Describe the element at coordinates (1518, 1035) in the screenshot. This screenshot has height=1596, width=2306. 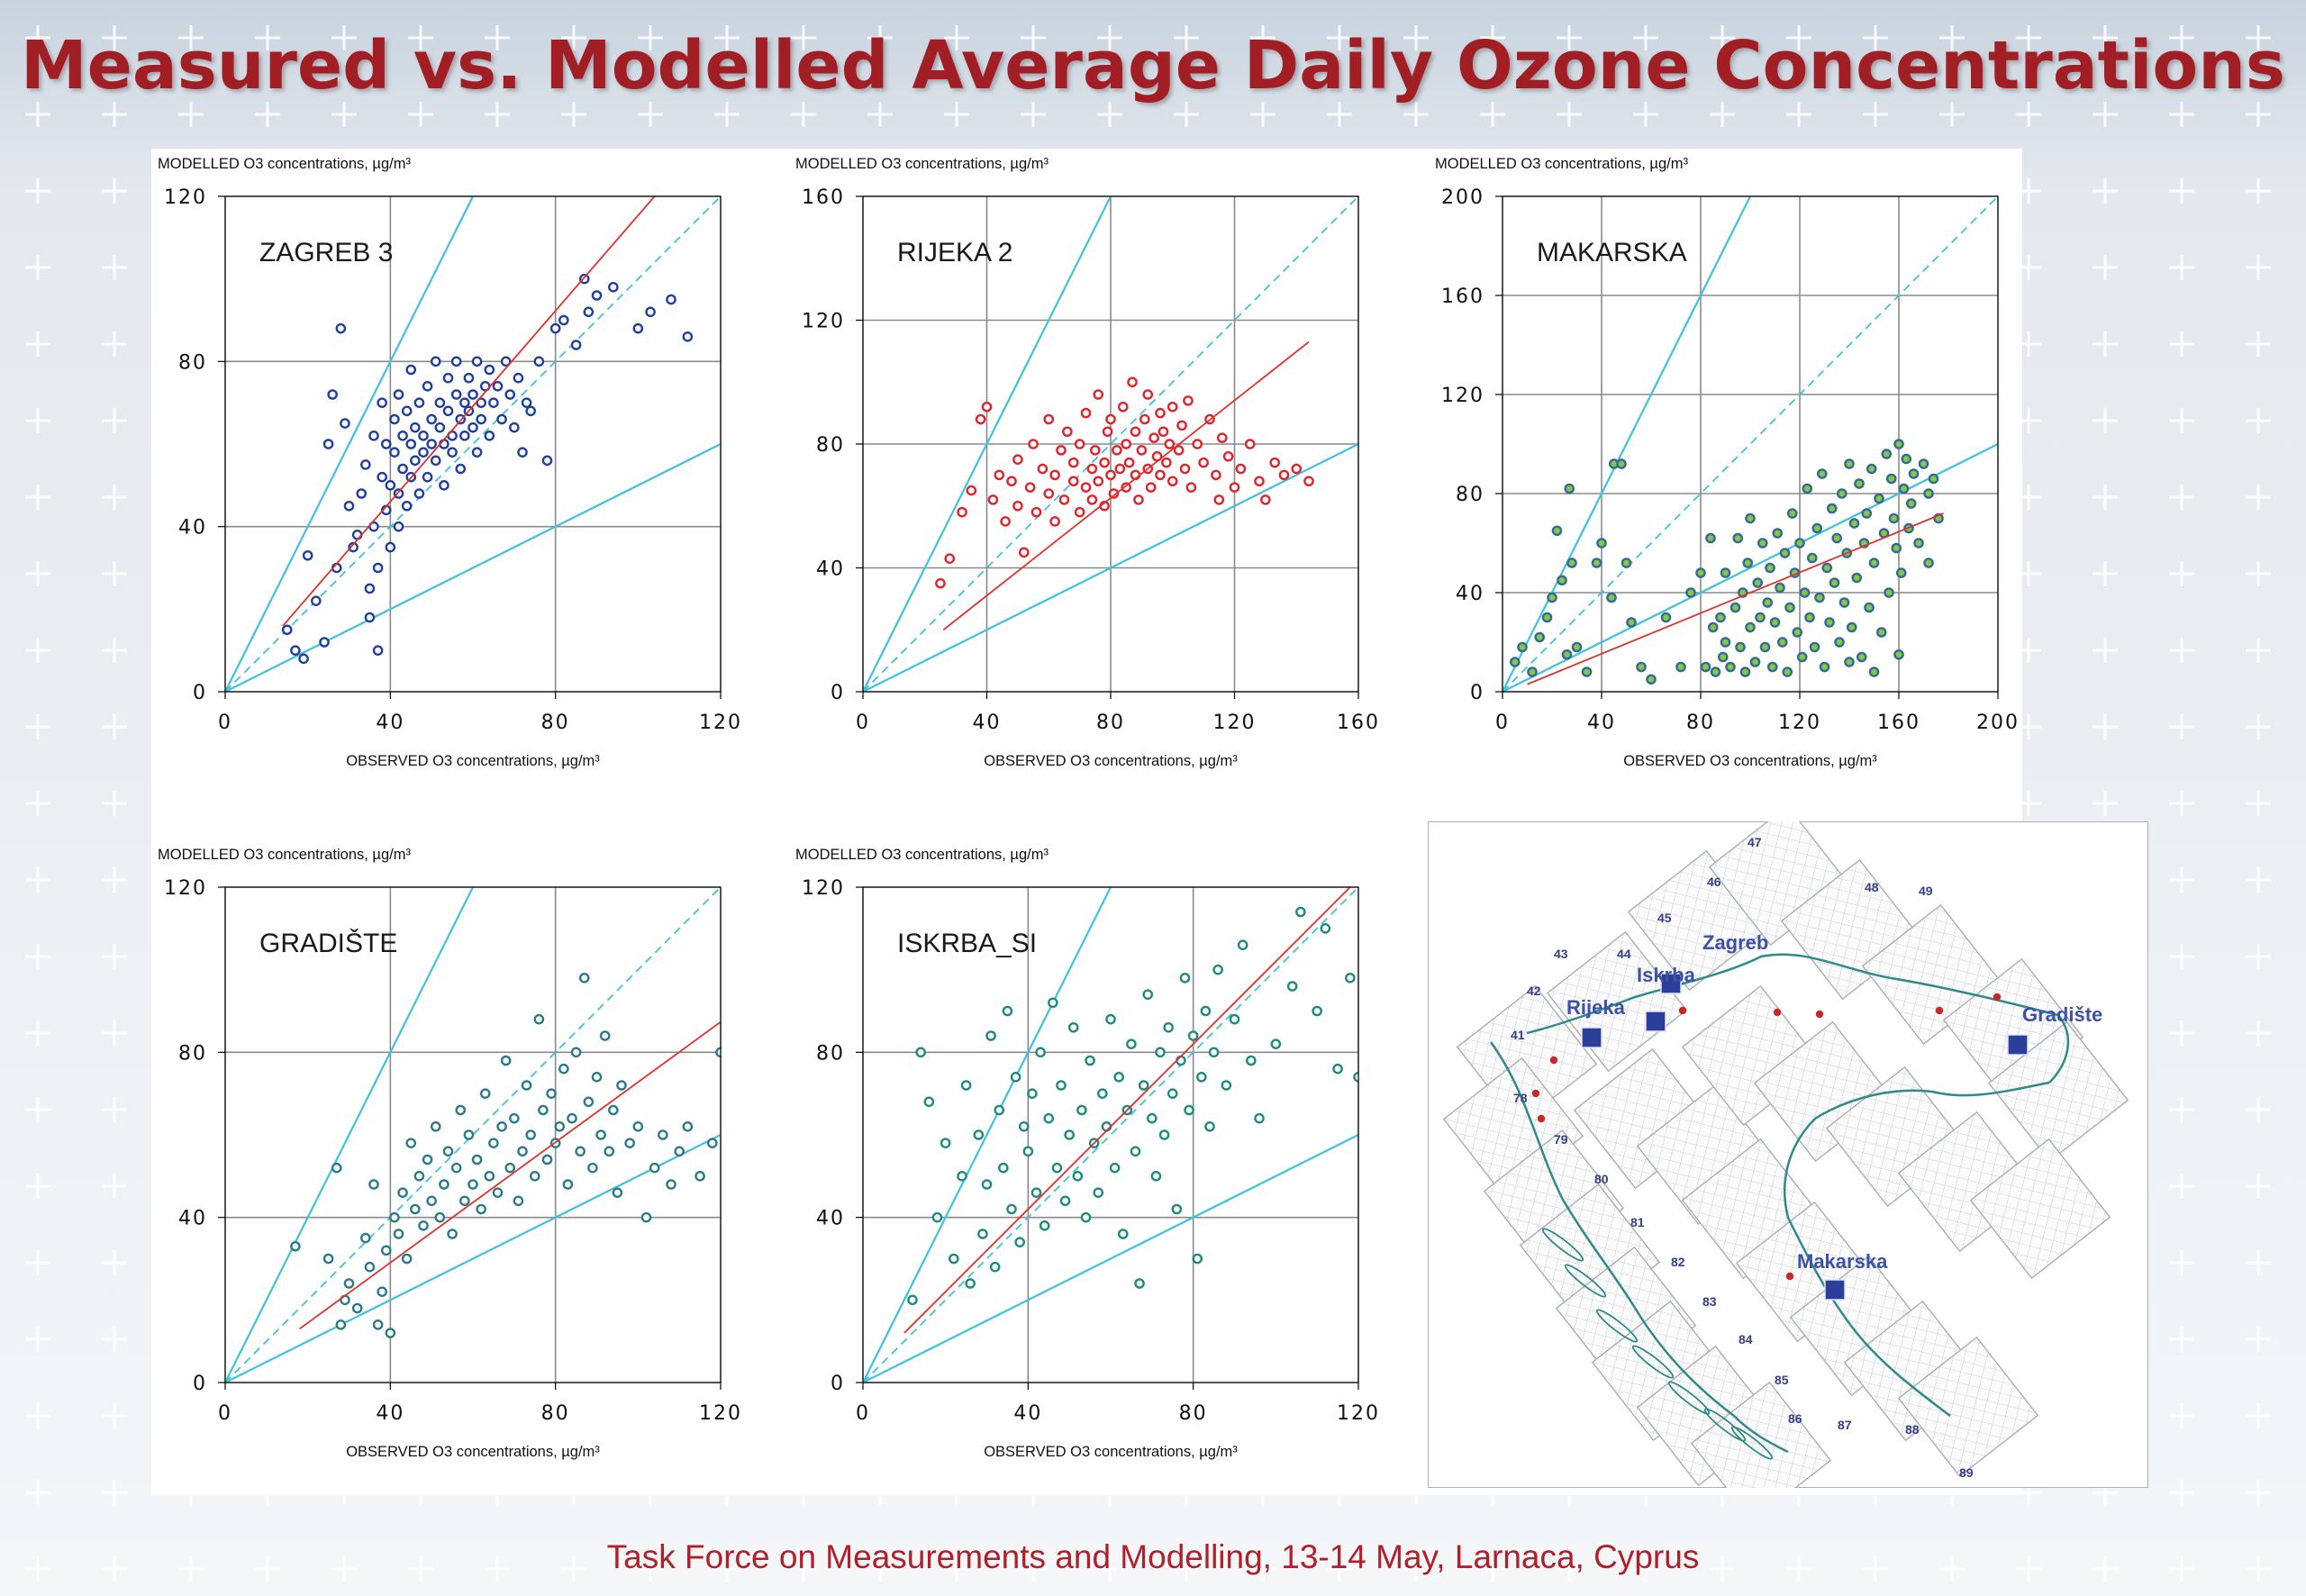
I see `grid-number: 41` at that location.